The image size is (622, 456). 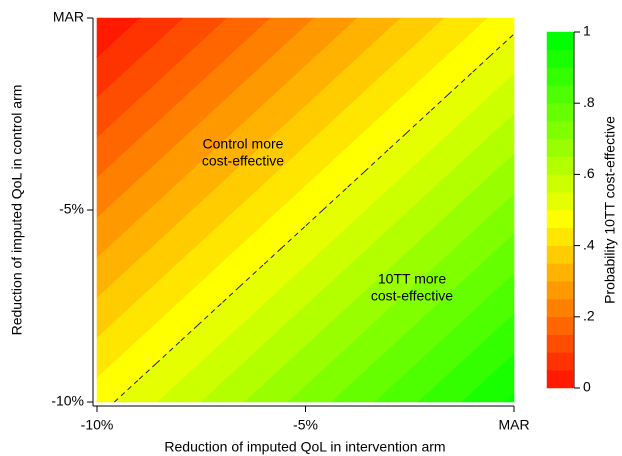 I want to click on colorbar-tick-label: .8, so click(x=589, y=102).